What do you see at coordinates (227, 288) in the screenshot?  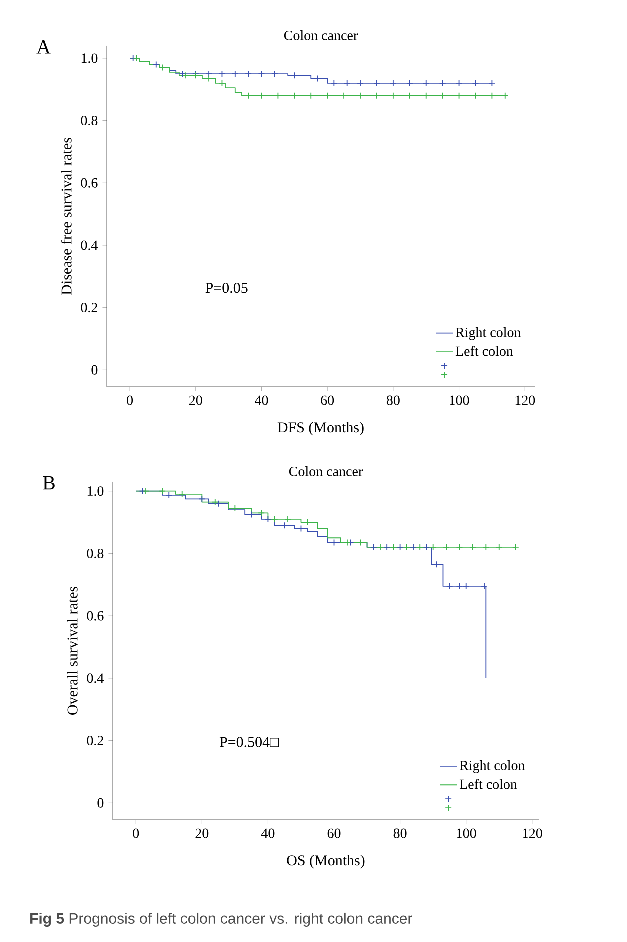 I see `annotation: P=0.05` at bounding box center [227, 288].